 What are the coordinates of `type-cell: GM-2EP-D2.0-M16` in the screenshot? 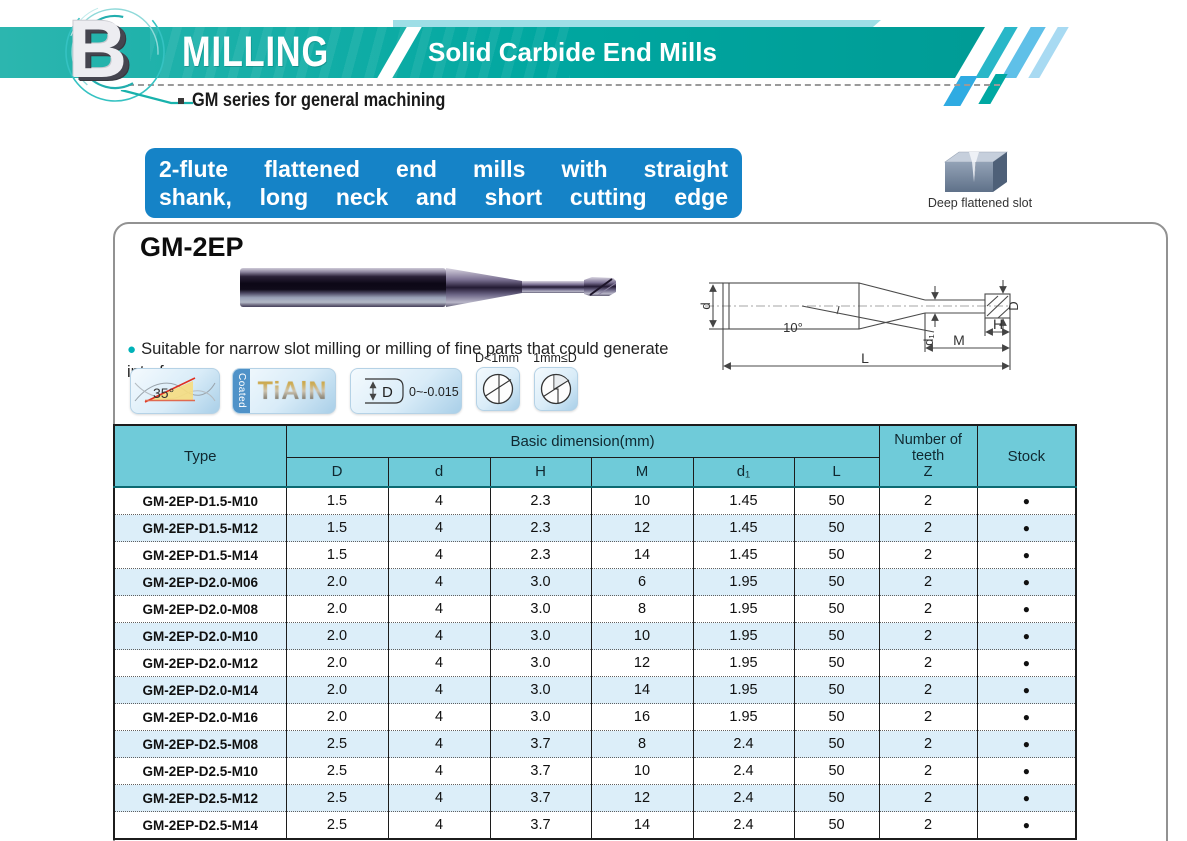 It's located at (200, 717).